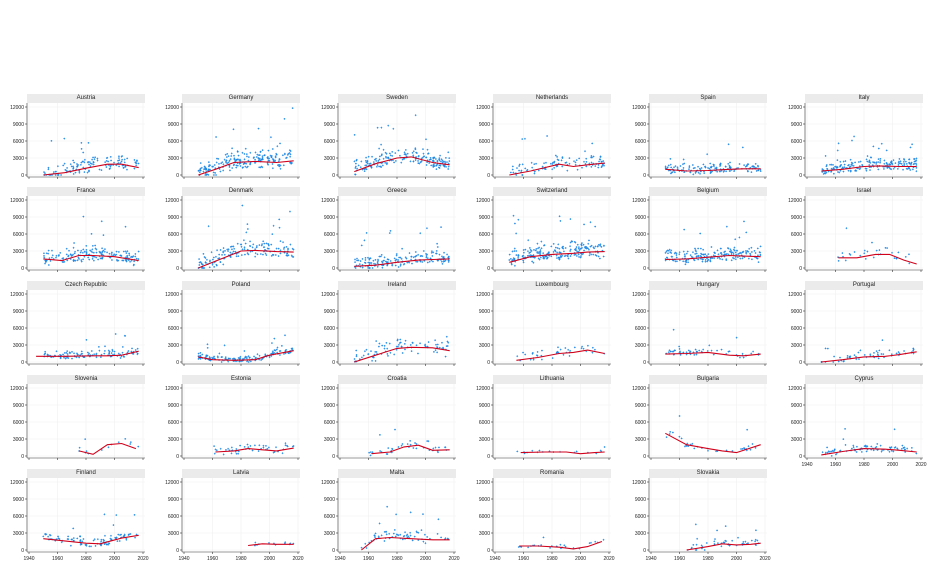 The width and height of the screenshot is (933, 576). What do you see at coordinates (557, 169) in the screenshot?
I see `trend-line` at bounding box center [557, 169].